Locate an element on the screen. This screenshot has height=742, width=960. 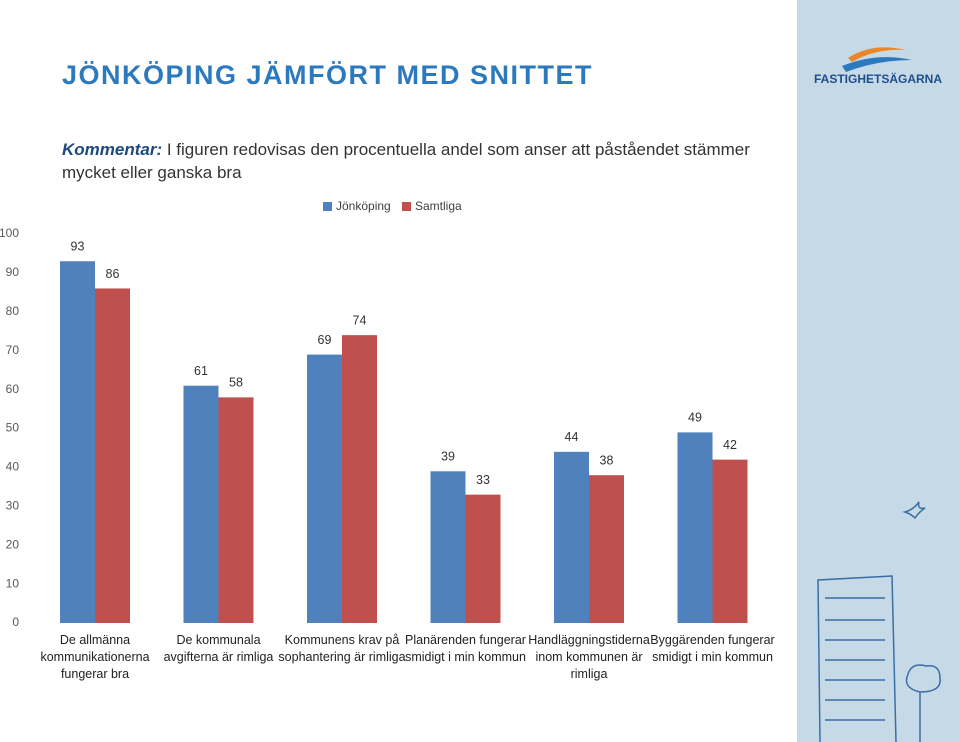
logo-text: FASTIGHETSÄGARNA is located at coordinates (878, 78).